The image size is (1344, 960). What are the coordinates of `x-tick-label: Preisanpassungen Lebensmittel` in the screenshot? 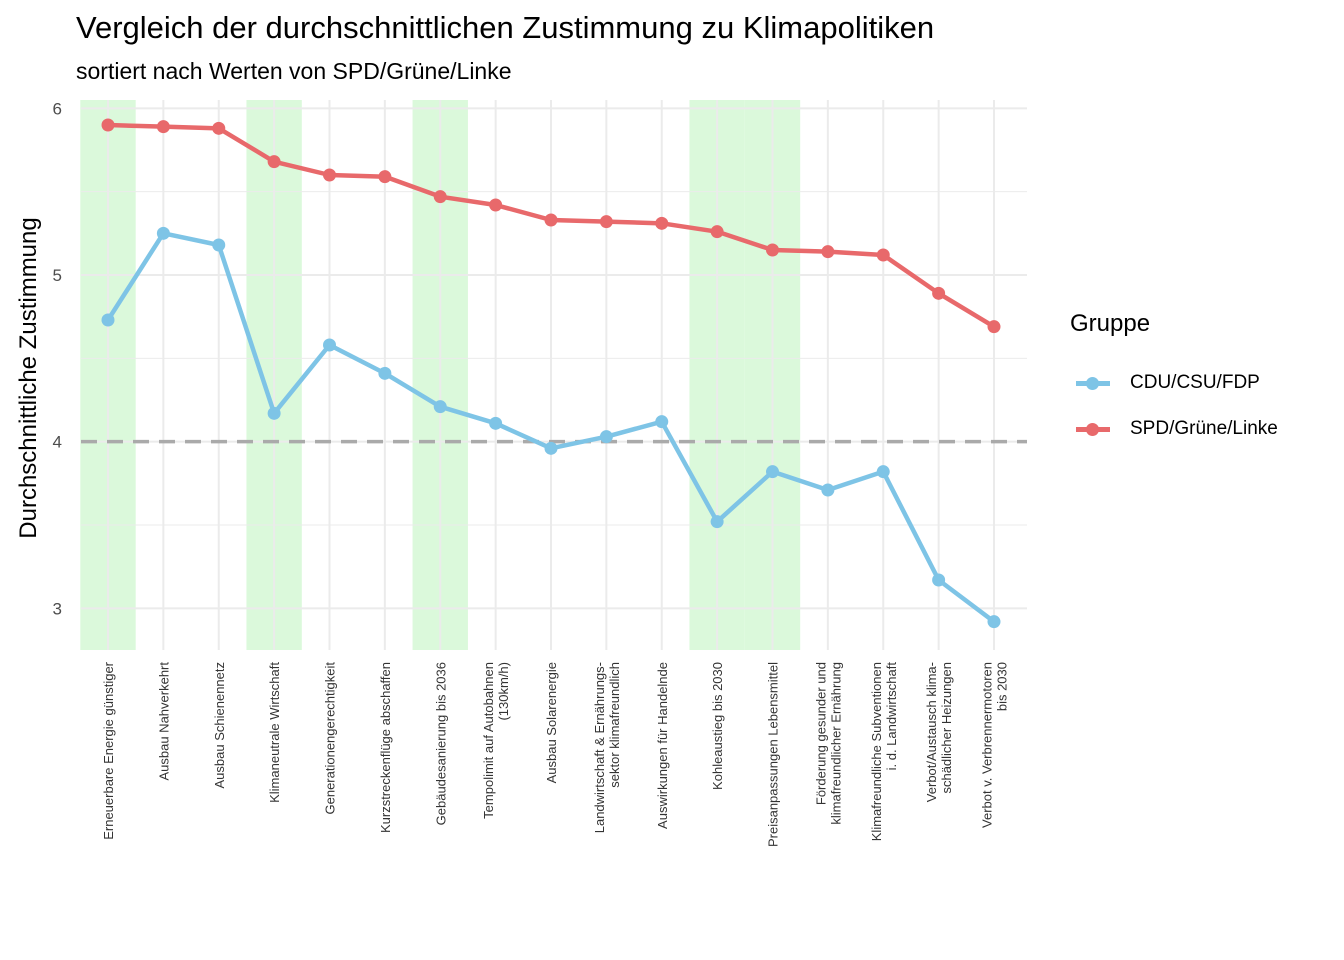 It's located at (773, 754).